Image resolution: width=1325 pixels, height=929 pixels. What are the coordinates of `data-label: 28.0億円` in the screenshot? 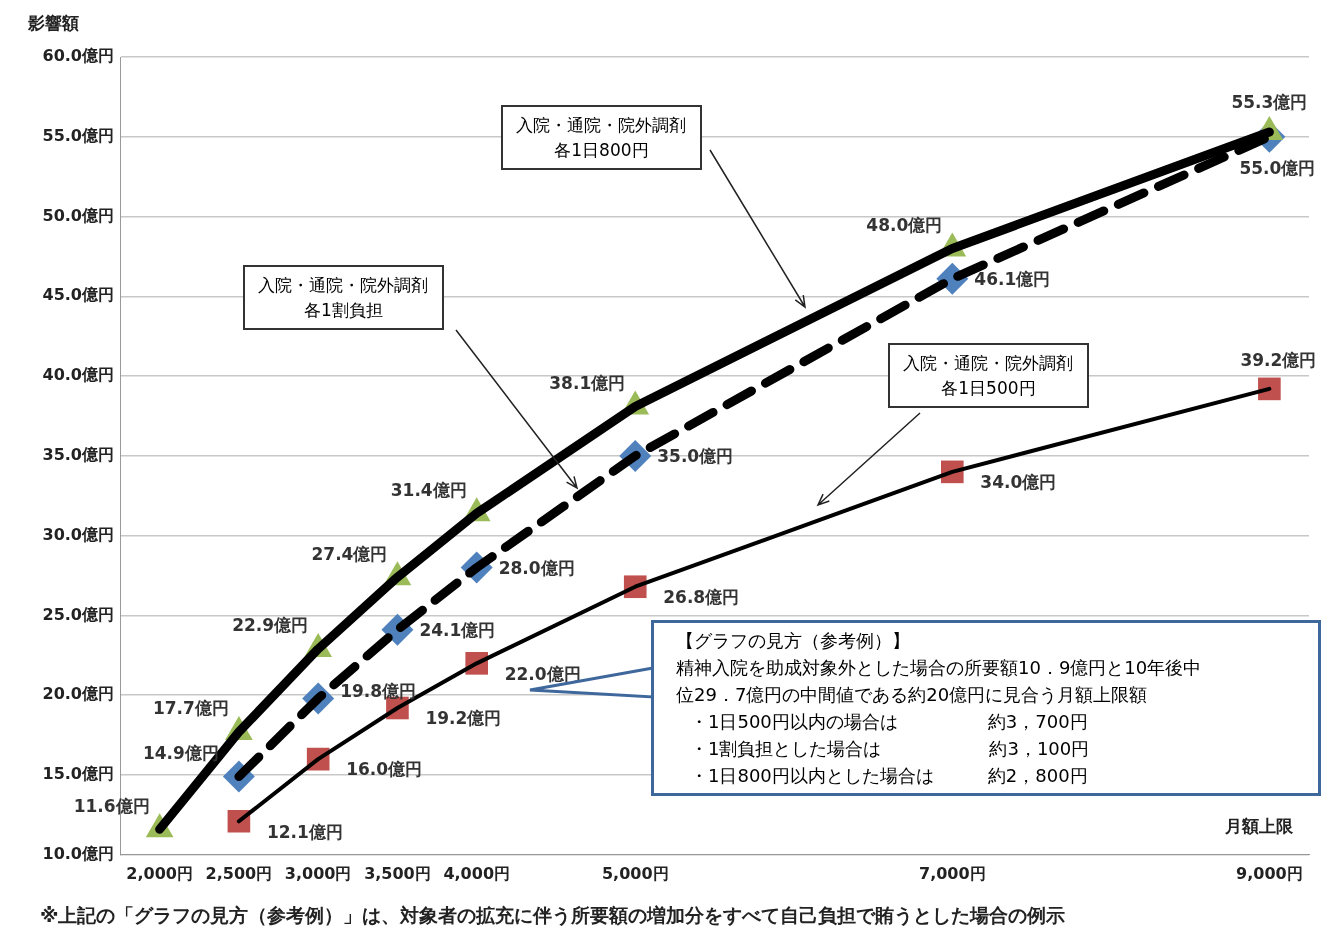 It's located at (536, 568).